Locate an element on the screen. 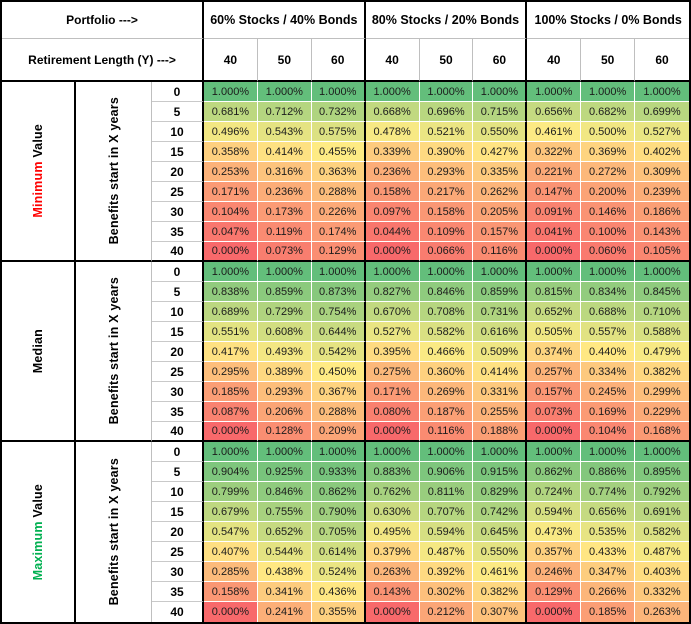  heatmap-cell: 0.295% is located at coordinates (231, 372).